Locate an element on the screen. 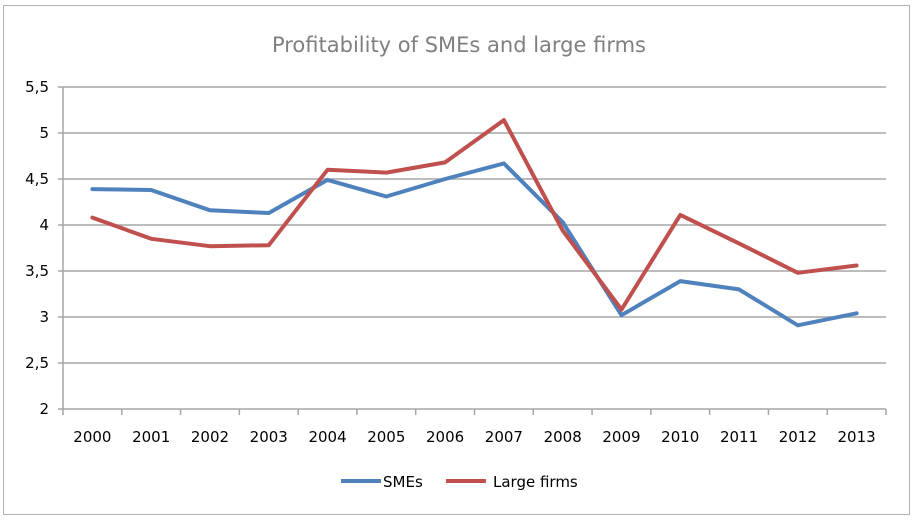  x-tick-label: 2009 is located at coordinates (621, 437).